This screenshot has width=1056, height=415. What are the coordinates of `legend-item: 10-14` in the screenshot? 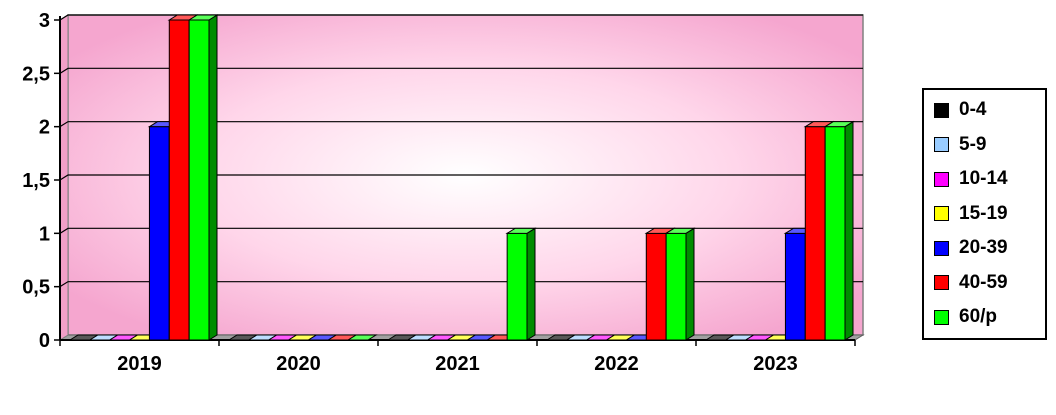 It's located at (971, 179).